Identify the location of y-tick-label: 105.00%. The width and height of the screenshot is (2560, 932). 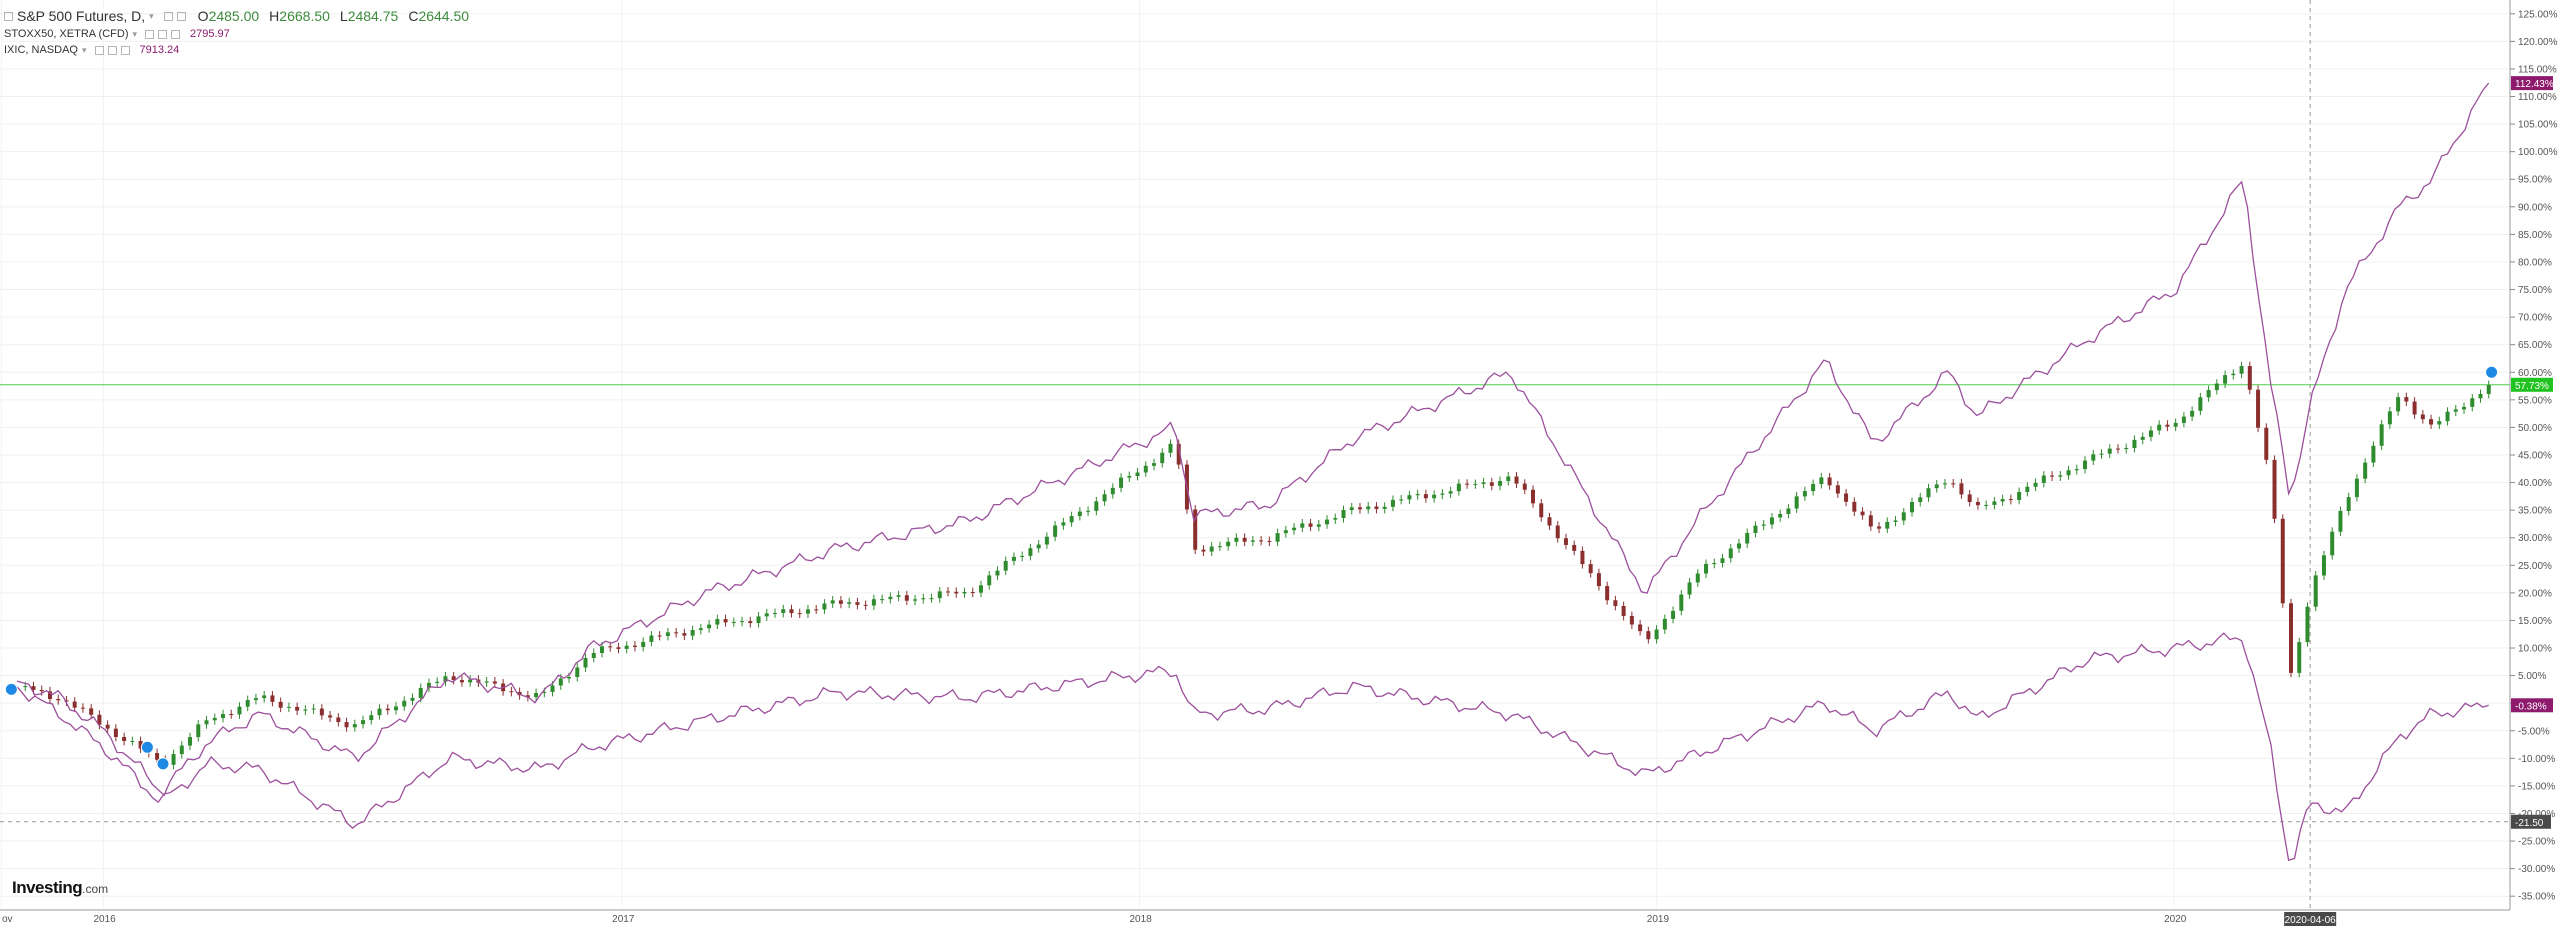
(2538, 125).